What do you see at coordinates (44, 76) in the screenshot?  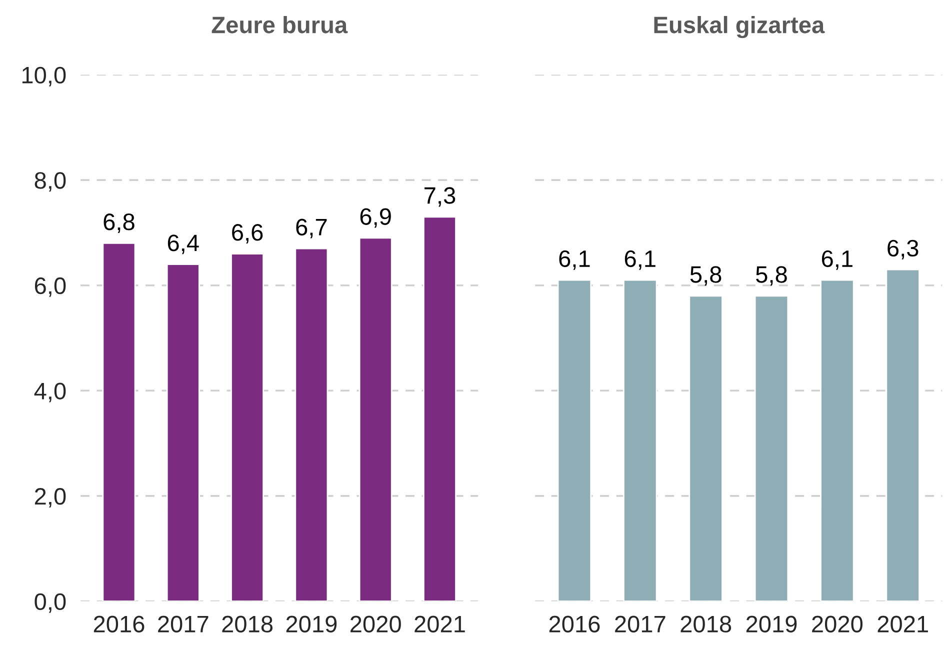 I see `y-tick-label: 10,0` at bounding box center [44, 76].